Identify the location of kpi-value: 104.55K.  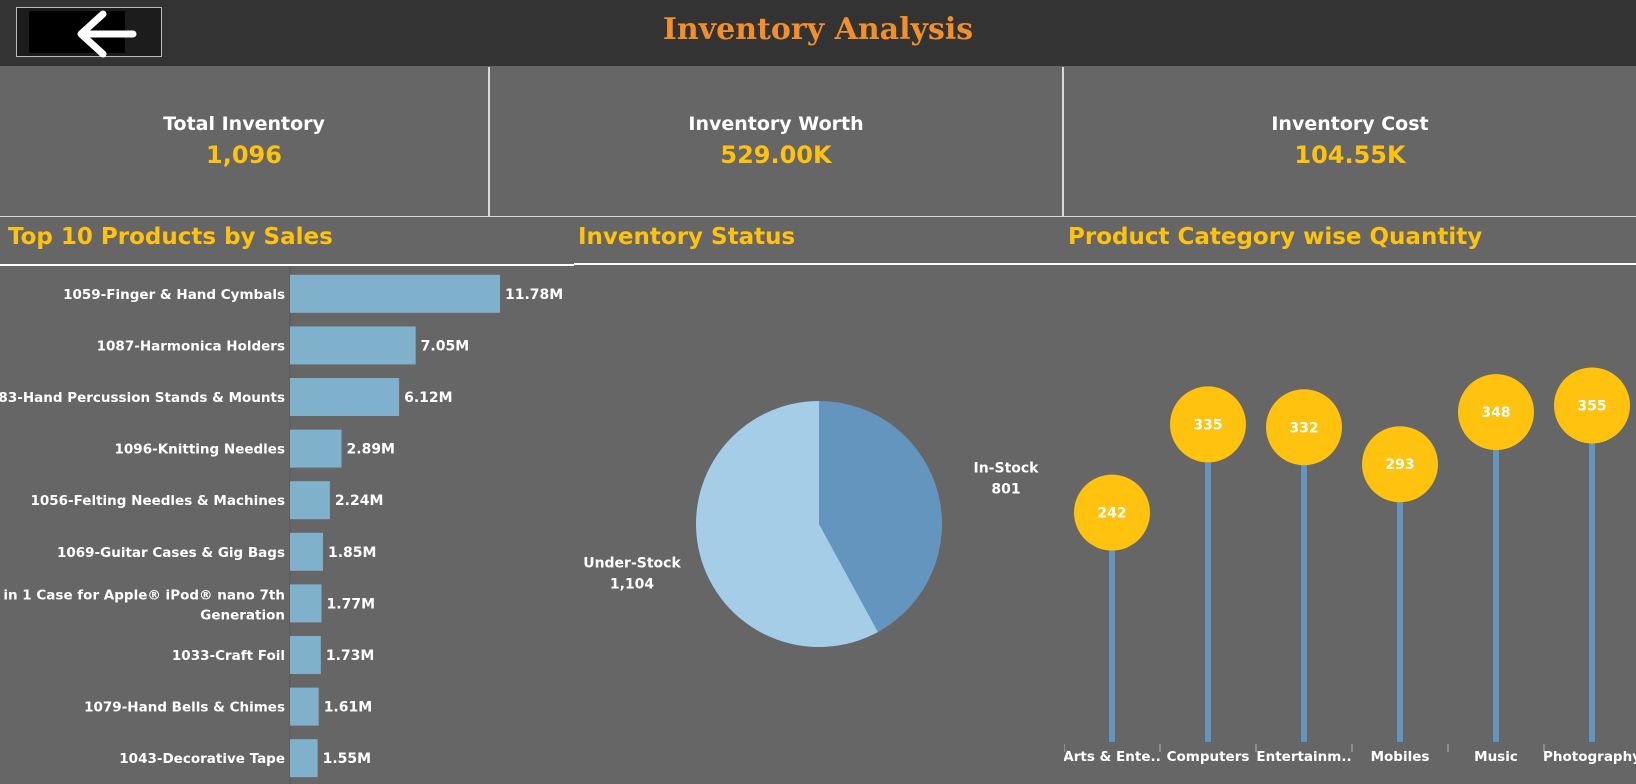
(1350, 155).